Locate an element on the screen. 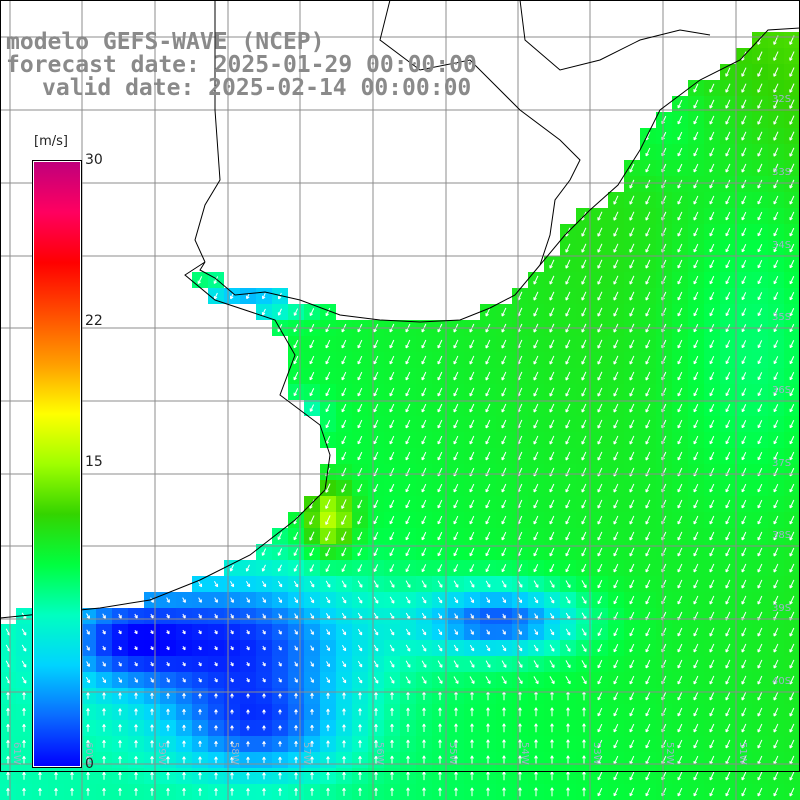 The image size is (800, 800). latitude-label: 40S is located at coordinates (782, 681).